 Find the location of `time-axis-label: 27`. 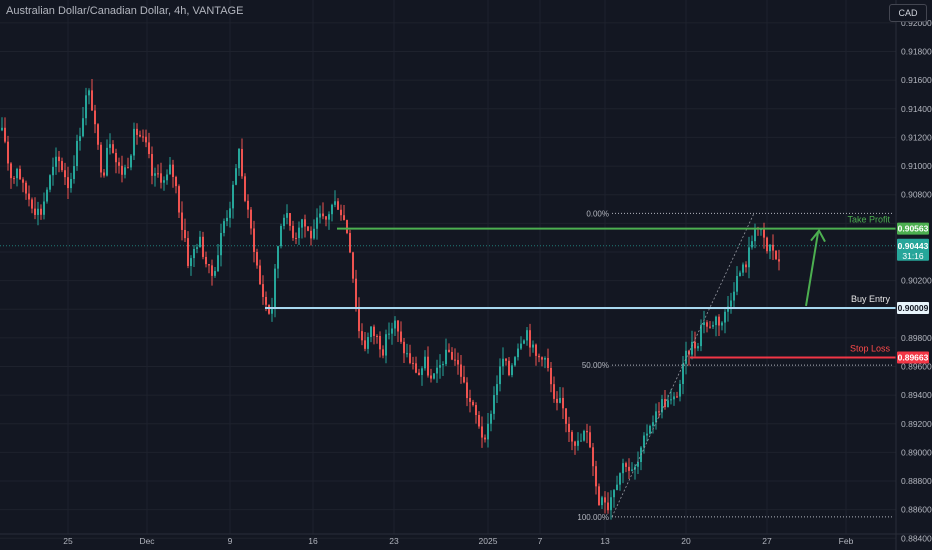

time-axis-label: 27 is located at coordinates (767, 541).